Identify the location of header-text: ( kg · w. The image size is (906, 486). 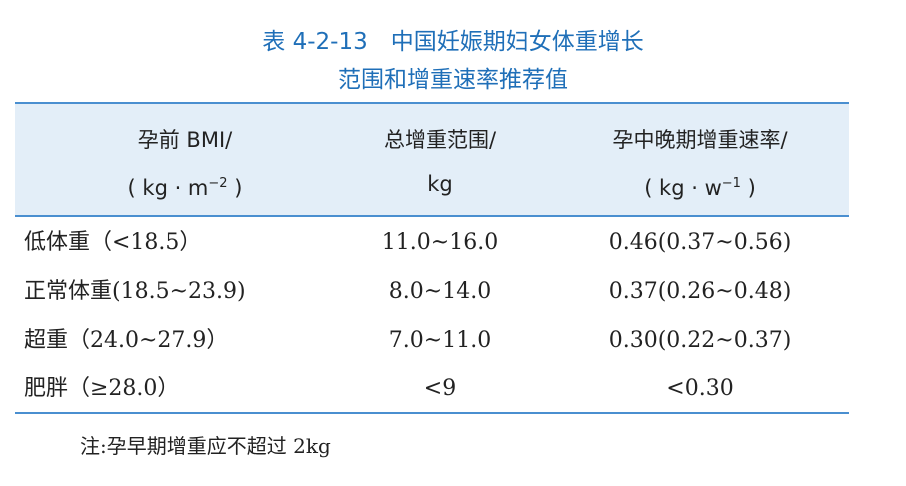
(683, 188).